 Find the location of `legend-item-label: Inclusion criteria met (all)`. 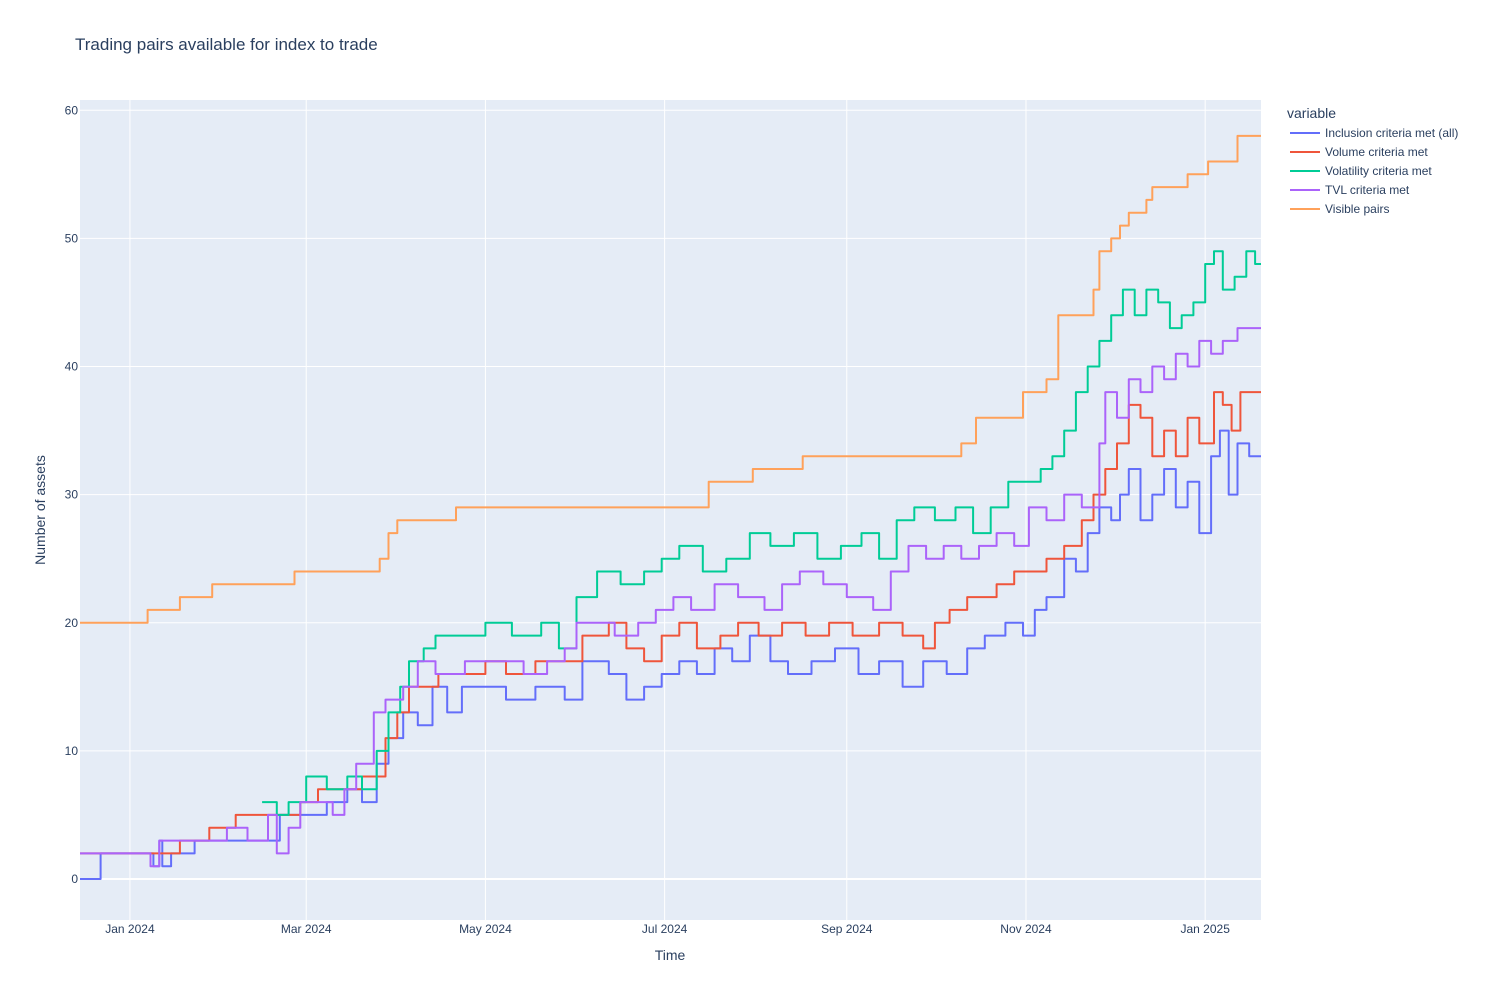

legend-item-label: Inclusion criteria met (all) is located at coordinates (1391, 133).